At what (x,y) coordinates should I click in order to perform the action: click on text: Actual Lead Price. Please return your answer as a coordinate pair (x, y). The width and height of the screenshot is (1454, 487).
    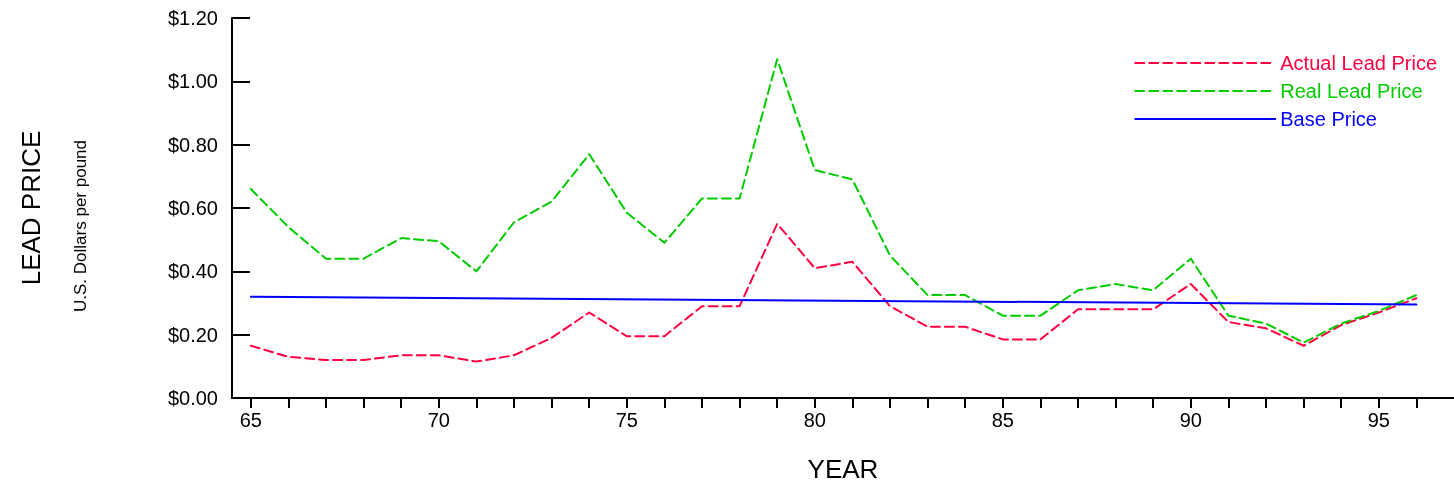
    Looking at the image, I should click on (1359, 63).